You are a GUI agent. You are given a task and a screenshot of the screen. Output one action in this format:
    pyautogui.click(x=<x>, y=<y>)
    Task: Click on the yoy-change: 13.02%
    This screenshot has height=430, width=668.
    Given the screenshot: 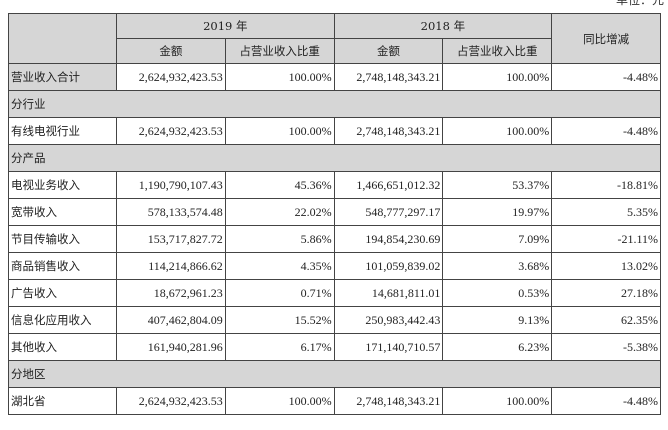 What is the action you would take?
    pyautogui.click(x=606, y=266)
    